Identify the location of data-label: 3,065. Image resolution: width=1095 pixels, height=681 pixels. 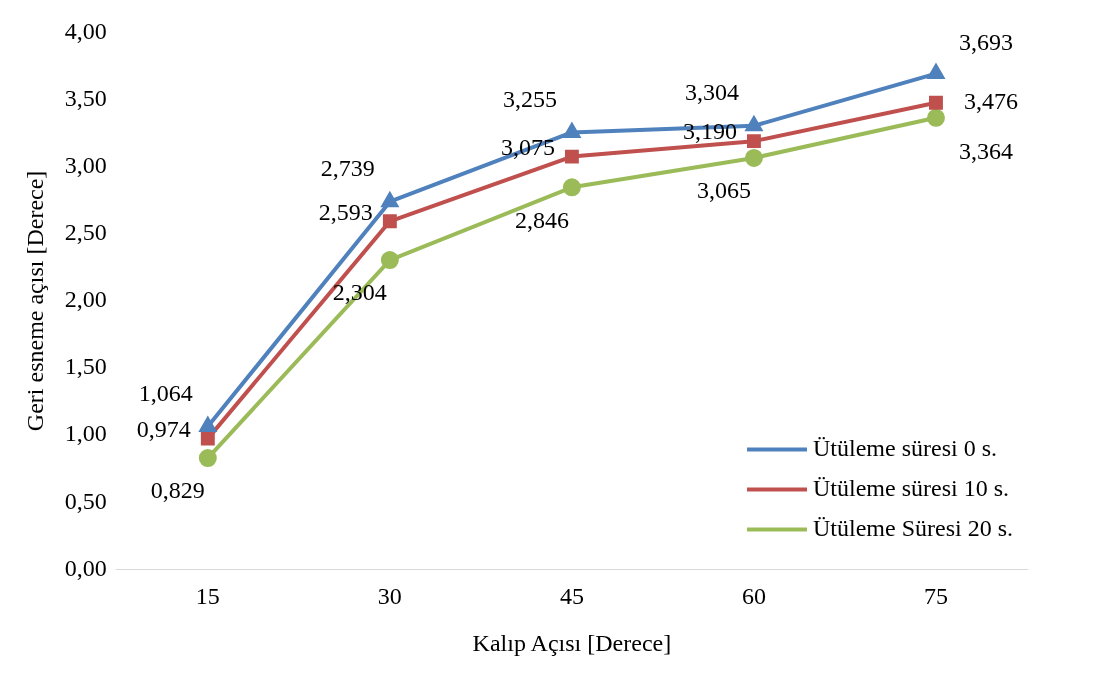
(723, 190).